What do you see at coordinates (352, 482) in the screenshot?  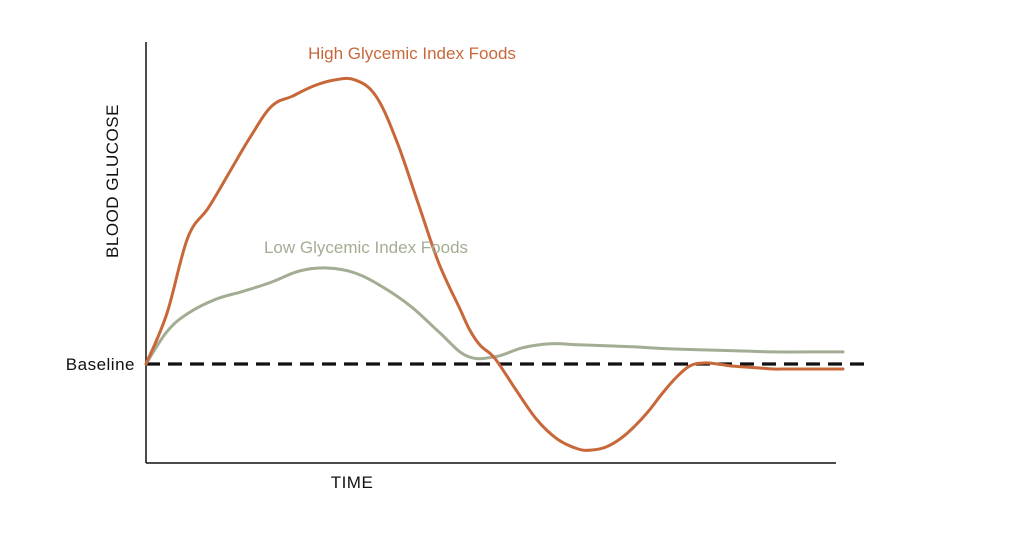 I see `x-axis-label: TIME` at bounding box center [352, 482].